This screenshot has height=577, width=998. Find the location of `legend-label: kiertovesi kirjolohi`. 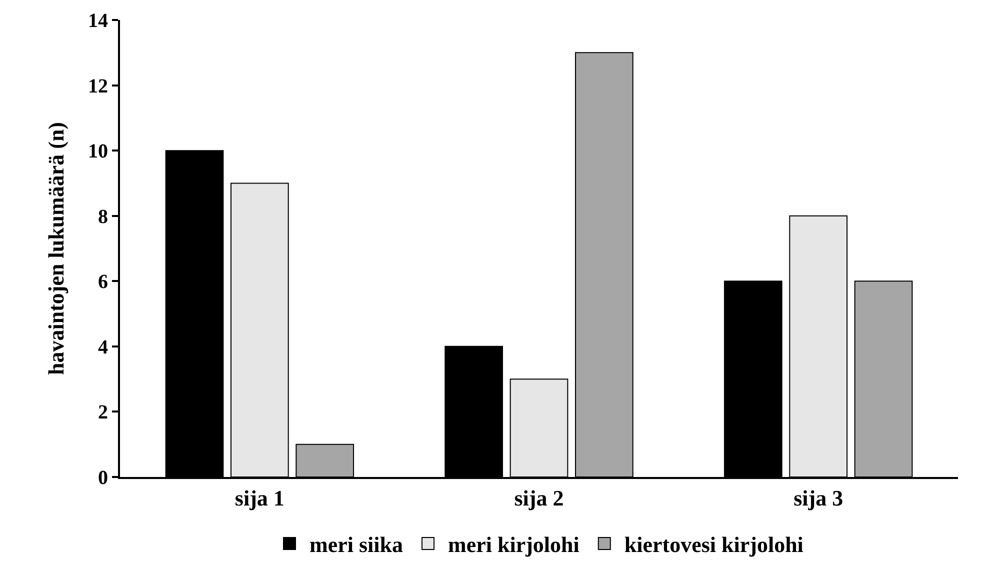

legend-label: kiertovesi kirjolohi is located at coordinates (714, 545).